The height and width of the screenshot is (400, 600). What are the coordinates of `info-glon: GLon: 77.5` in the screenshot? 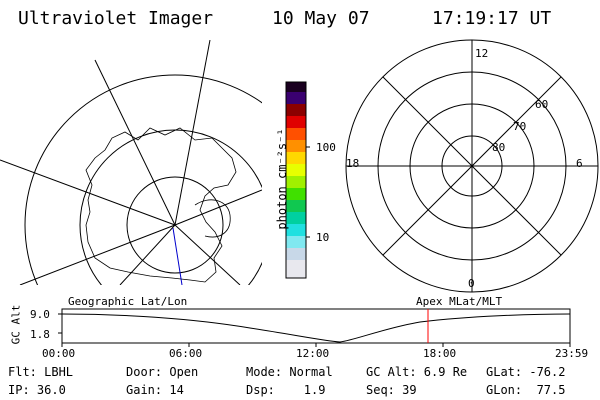 It's located at (526, 390).